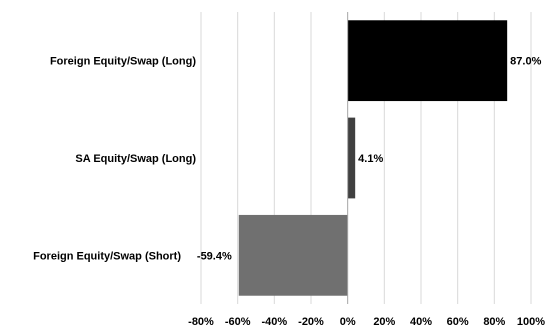 This screenshot has height=329, width=552. What do you see at coordinates (494, 322) in the screenshot?
I see `x-tick-label: 80%` at bounding box center [494, 322].